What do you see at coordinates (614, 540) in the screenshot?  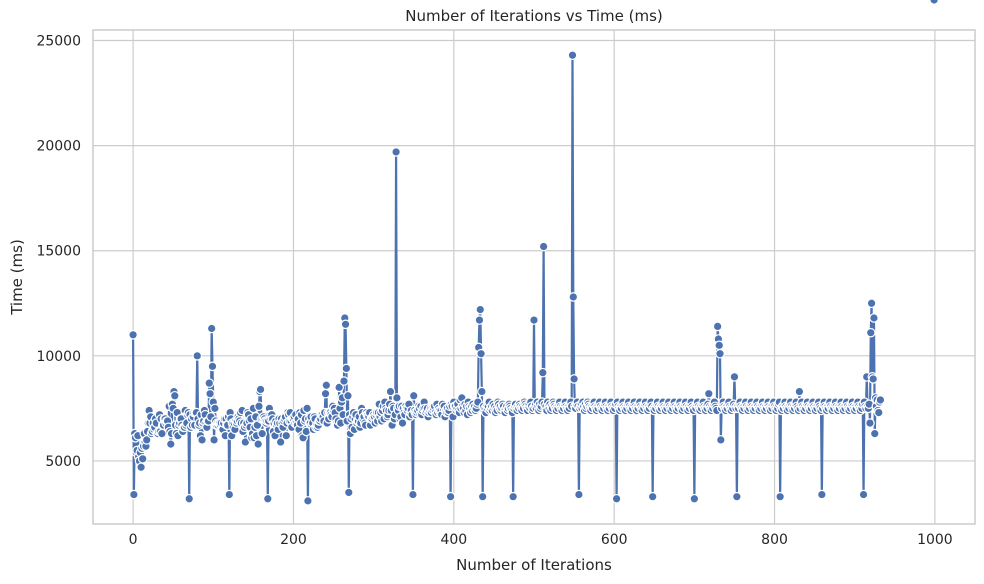 I see `x-tick-label: 600` at bounding box center [614, 540].